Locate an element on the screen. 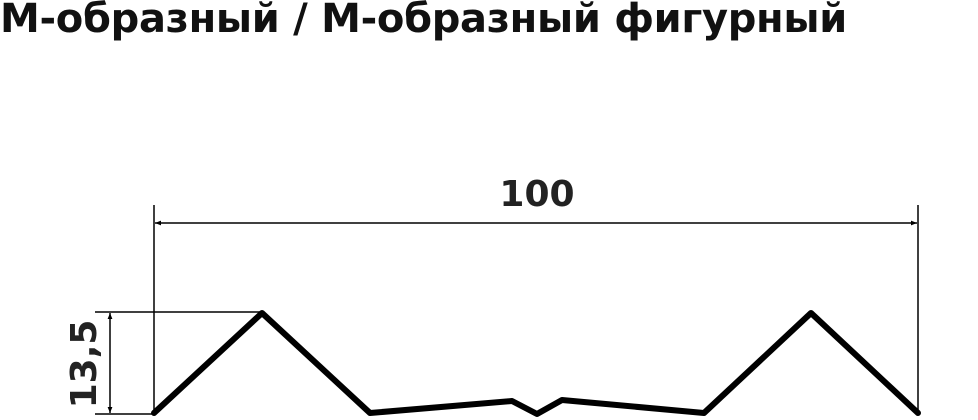 Image resolution: width=978 pixels, height=420 pixels. width-label: 100 is located at coordinates (536, 194).